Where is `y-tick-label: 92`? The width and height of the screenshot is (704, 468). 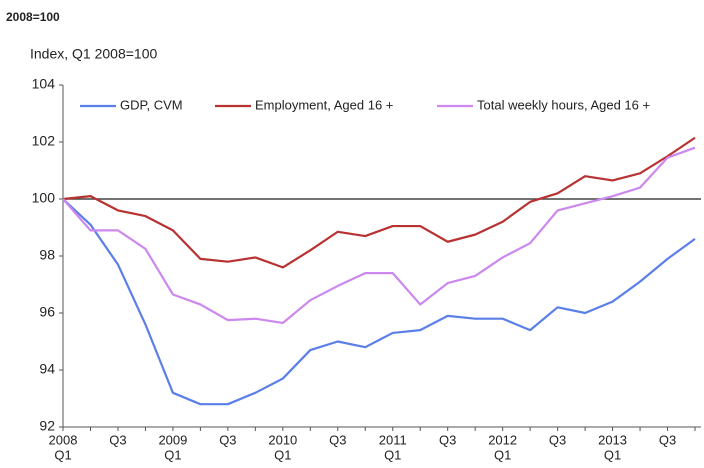 y-tick-label: 92 is located at coordinates (47, 426).